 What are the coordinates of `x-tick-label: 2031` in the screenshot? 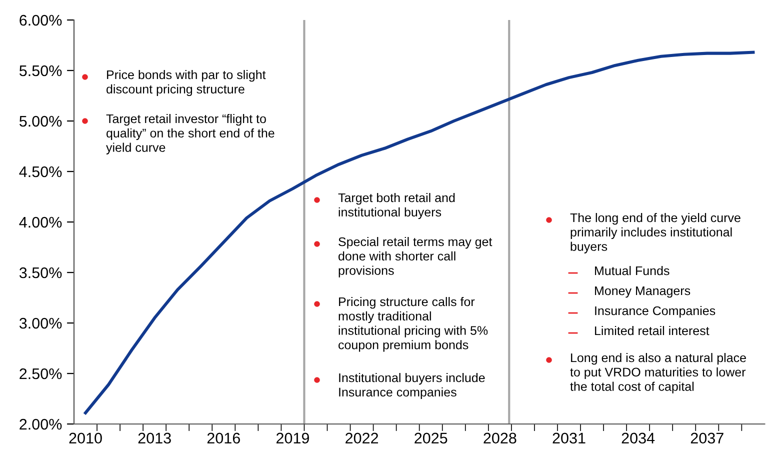 It's located at (569, 438).